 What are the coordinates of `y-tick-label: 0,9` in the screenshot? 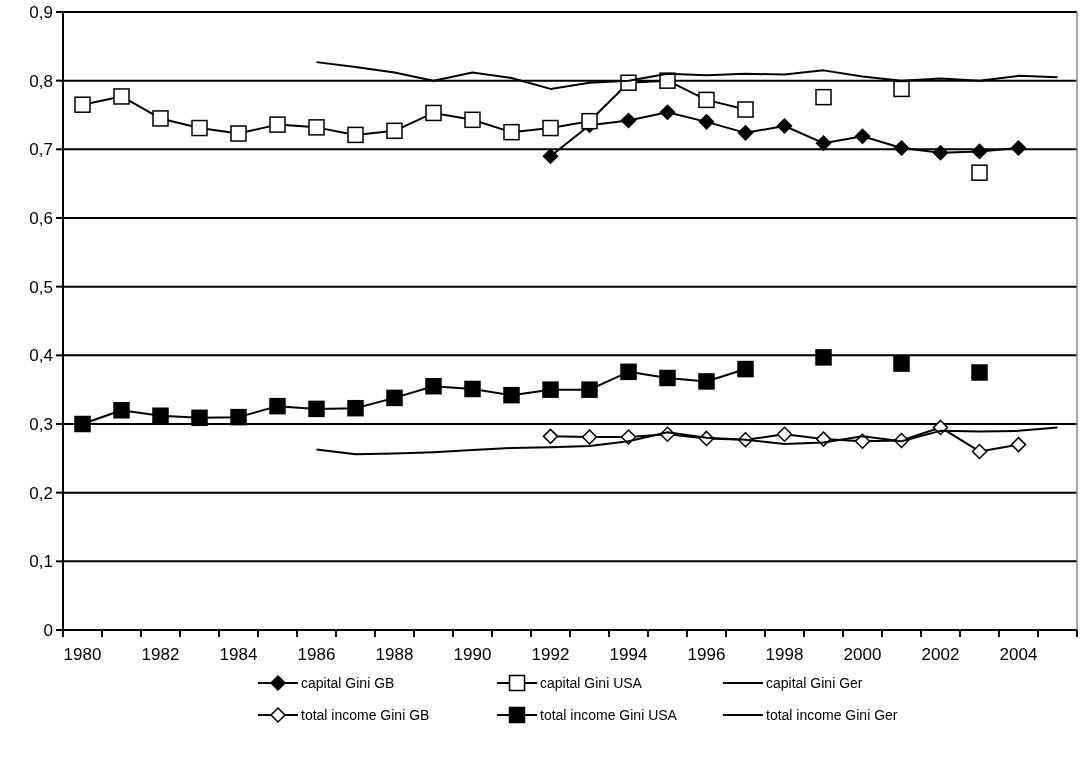 It's located at (41, 12).